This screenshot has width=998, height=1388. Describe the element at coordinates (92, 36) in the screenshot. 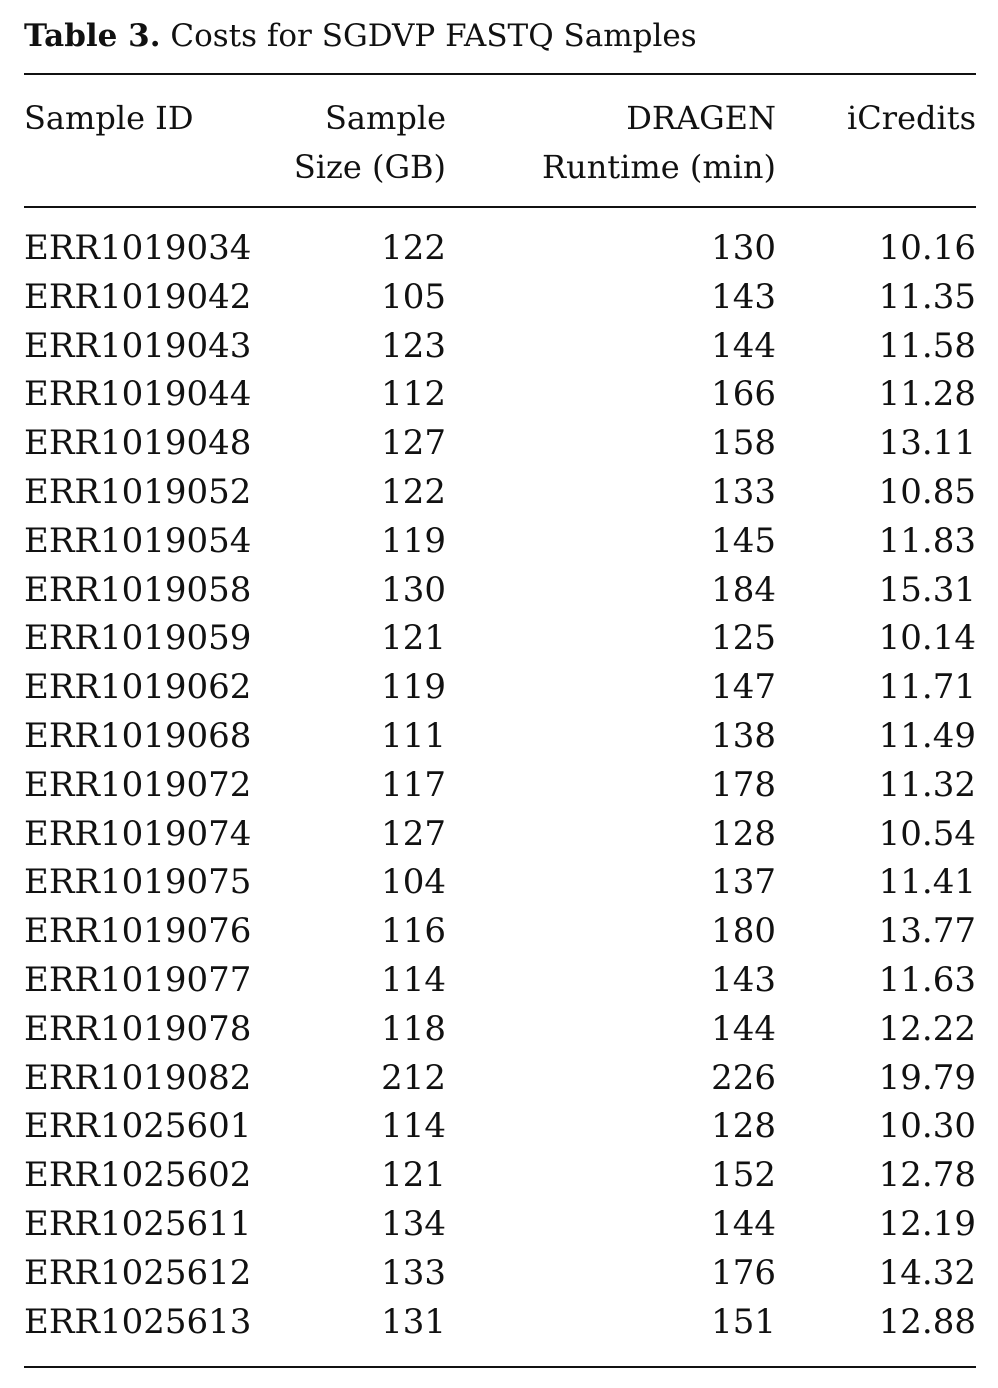

I see `table-caption-label: Table 3.` at that location.